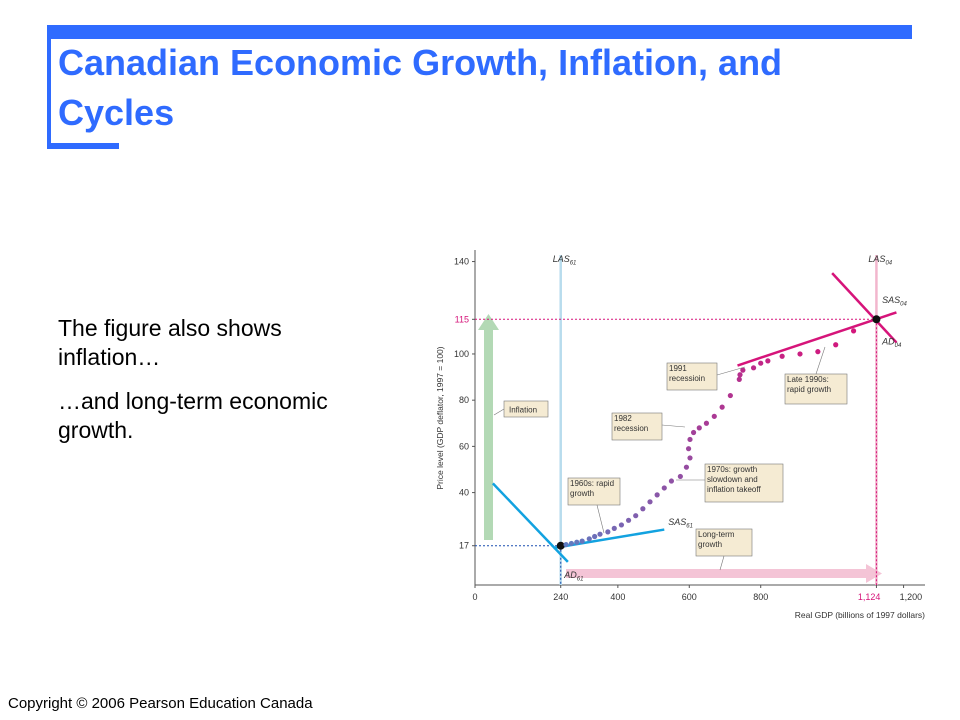 This screenshot has height=720, width=960. Describe the element at coordinates (560, 597) in the screenshot. I see `x-tick-label: 240` at that location.